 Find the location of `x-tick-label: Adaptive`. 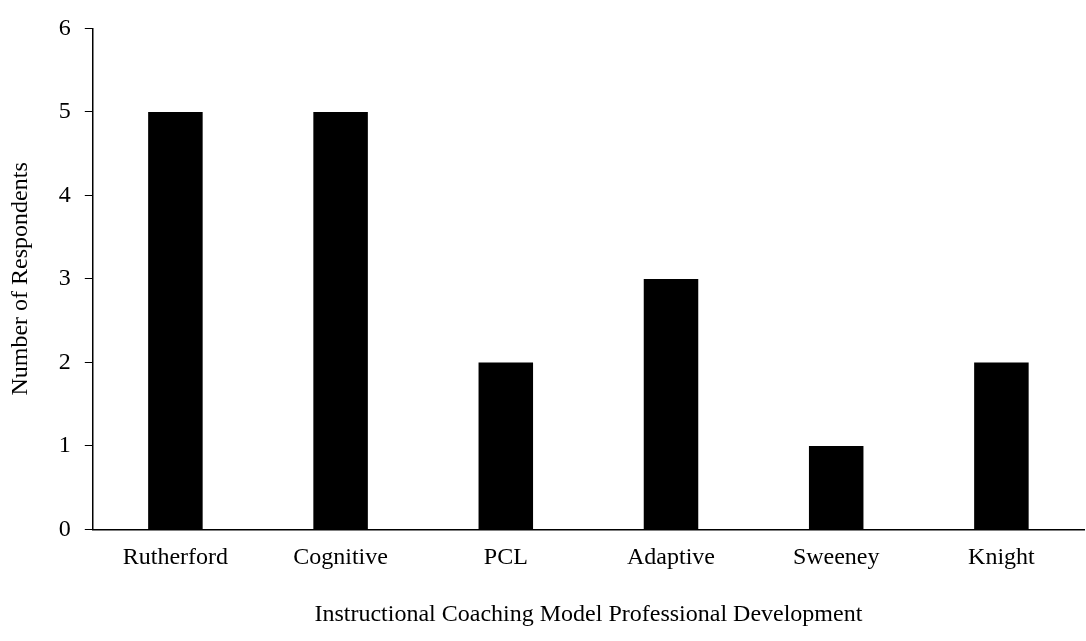

x-tick-label: Adaptive is located at coordinates (671, 556).